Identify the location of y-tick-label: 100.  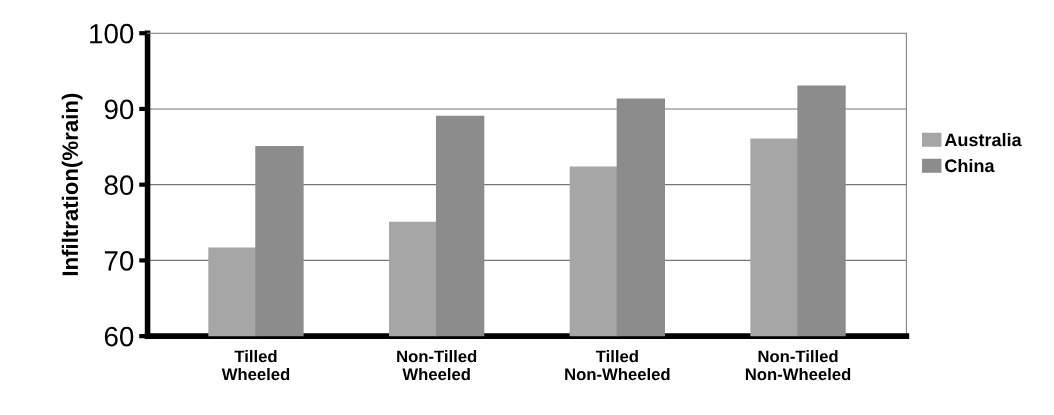
(112, 33).